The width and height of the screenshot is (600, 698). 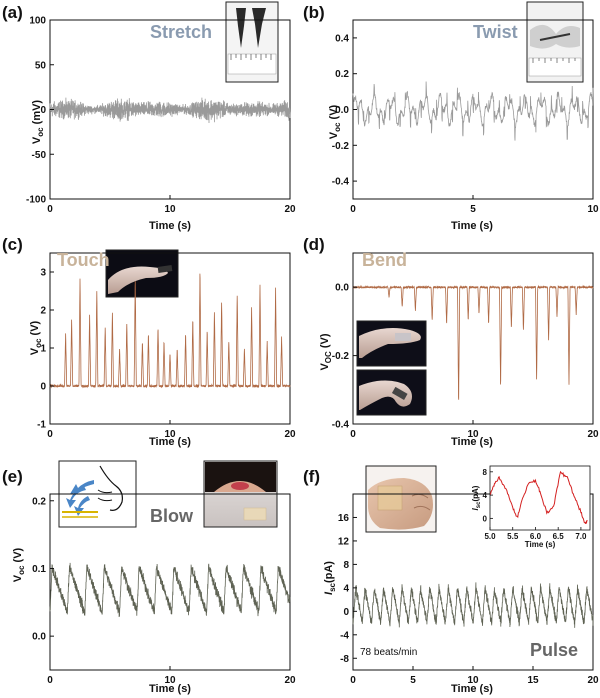 What do you see at coordinates (344, 518) in the screenshot?
I see `y-tick-label: 16` at bounding box center [344, 518].